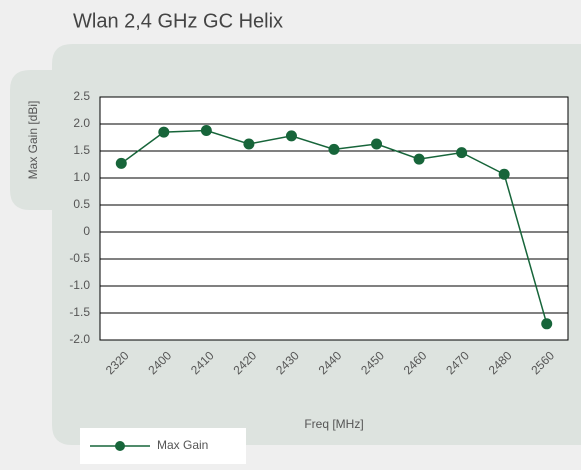  What do you see at coordinates (79, 258) in the screenshot?
I see `y-tick-label: -0.5` at bounding box center [79, 258].